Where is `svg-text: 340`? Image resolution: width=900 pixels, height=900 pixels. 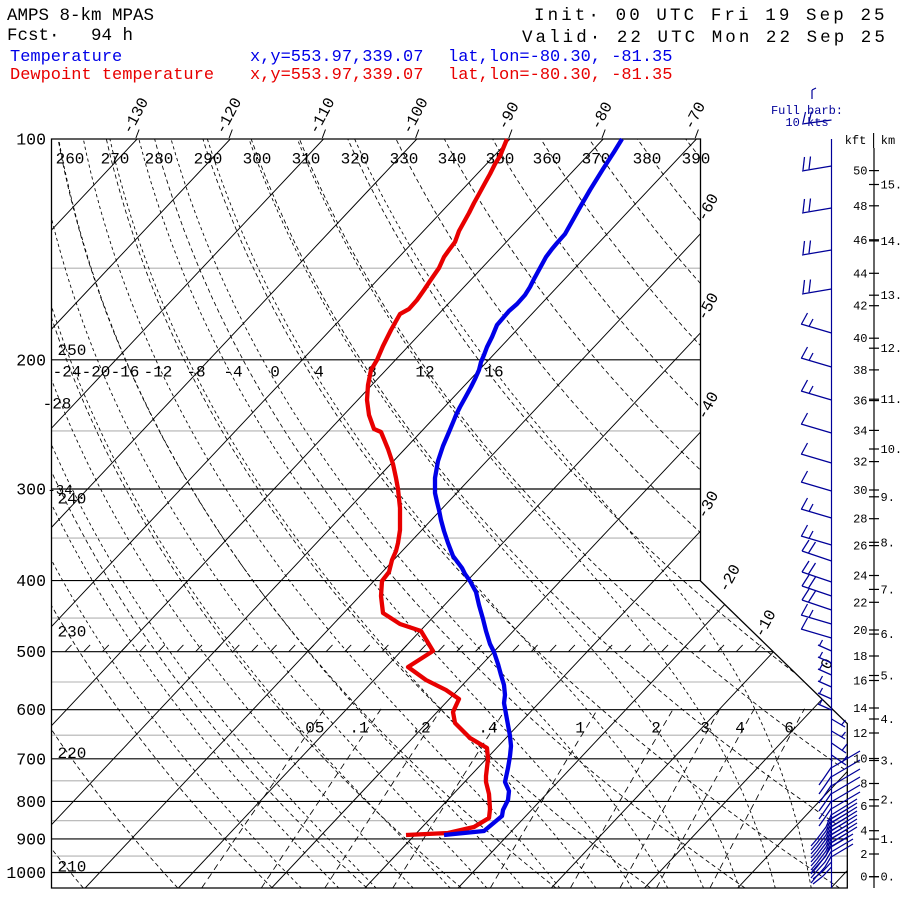
svg-text: 340 is located at coordinates (452, 160).